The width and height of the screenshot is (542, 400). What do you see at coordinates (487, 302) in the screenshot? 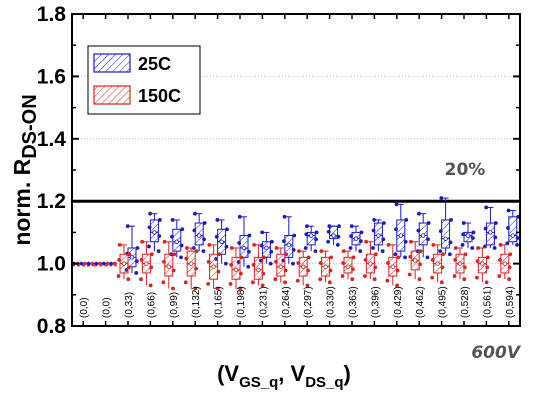
I see `category-label: (0,561)` at bounding box center [487, 302].